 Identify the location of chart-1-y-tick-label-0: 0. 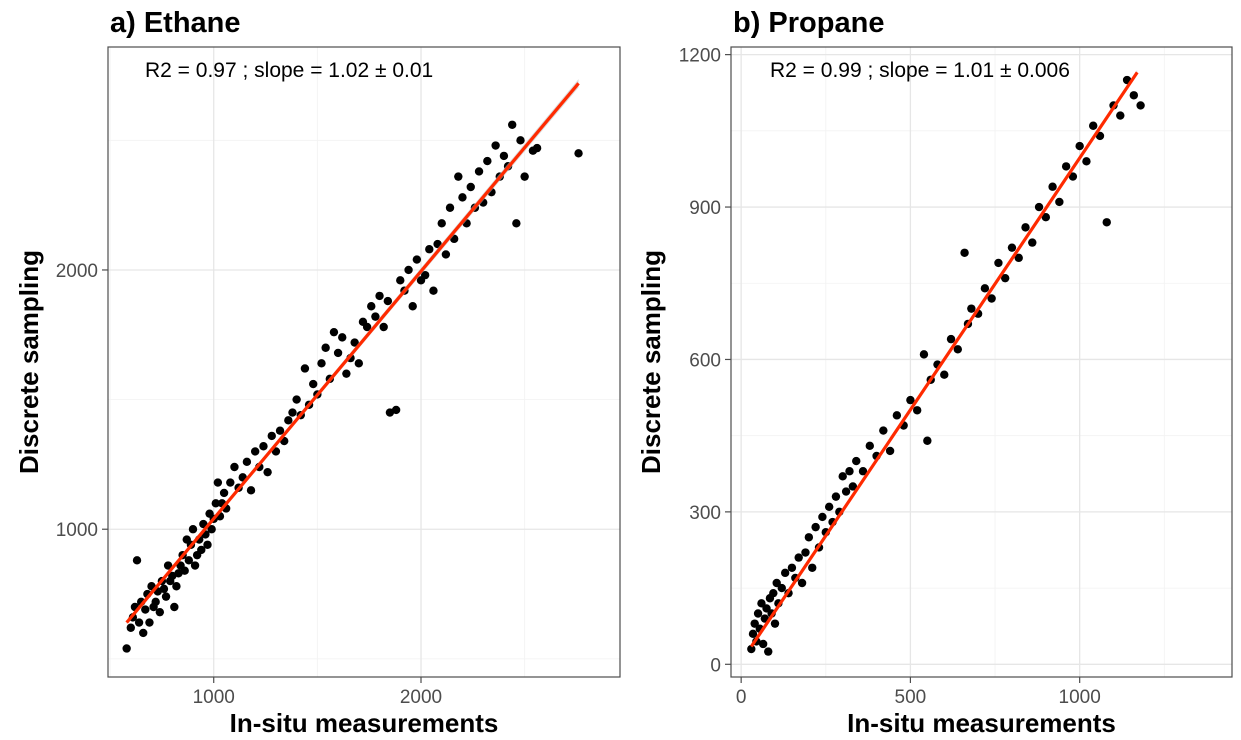
(715, 665).